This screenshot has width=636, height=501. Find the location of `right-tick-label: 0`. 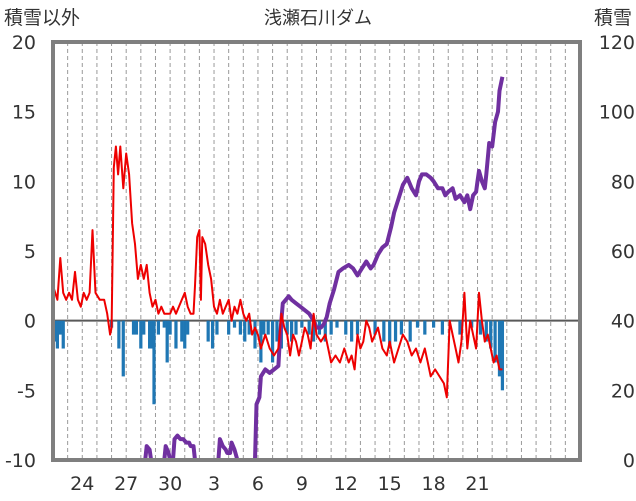

right-tick-label: 0 is located at coordinates (629, 461).